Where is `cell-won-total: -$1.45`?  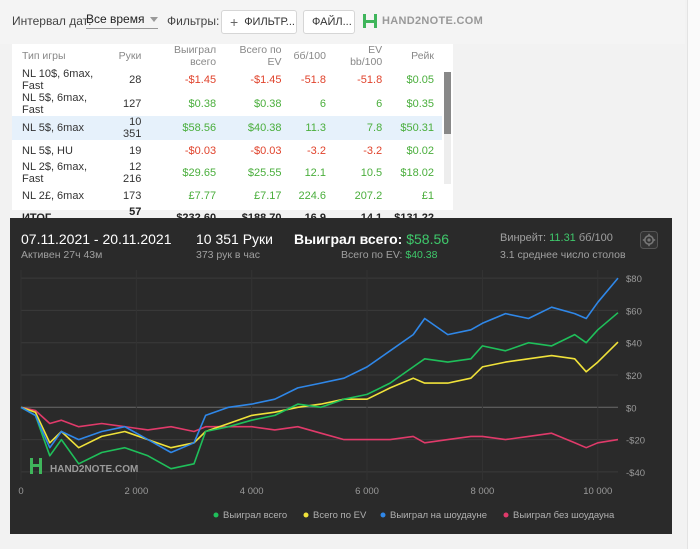 cell-won-total: -$1.45 is located at coordinates (200, 80).